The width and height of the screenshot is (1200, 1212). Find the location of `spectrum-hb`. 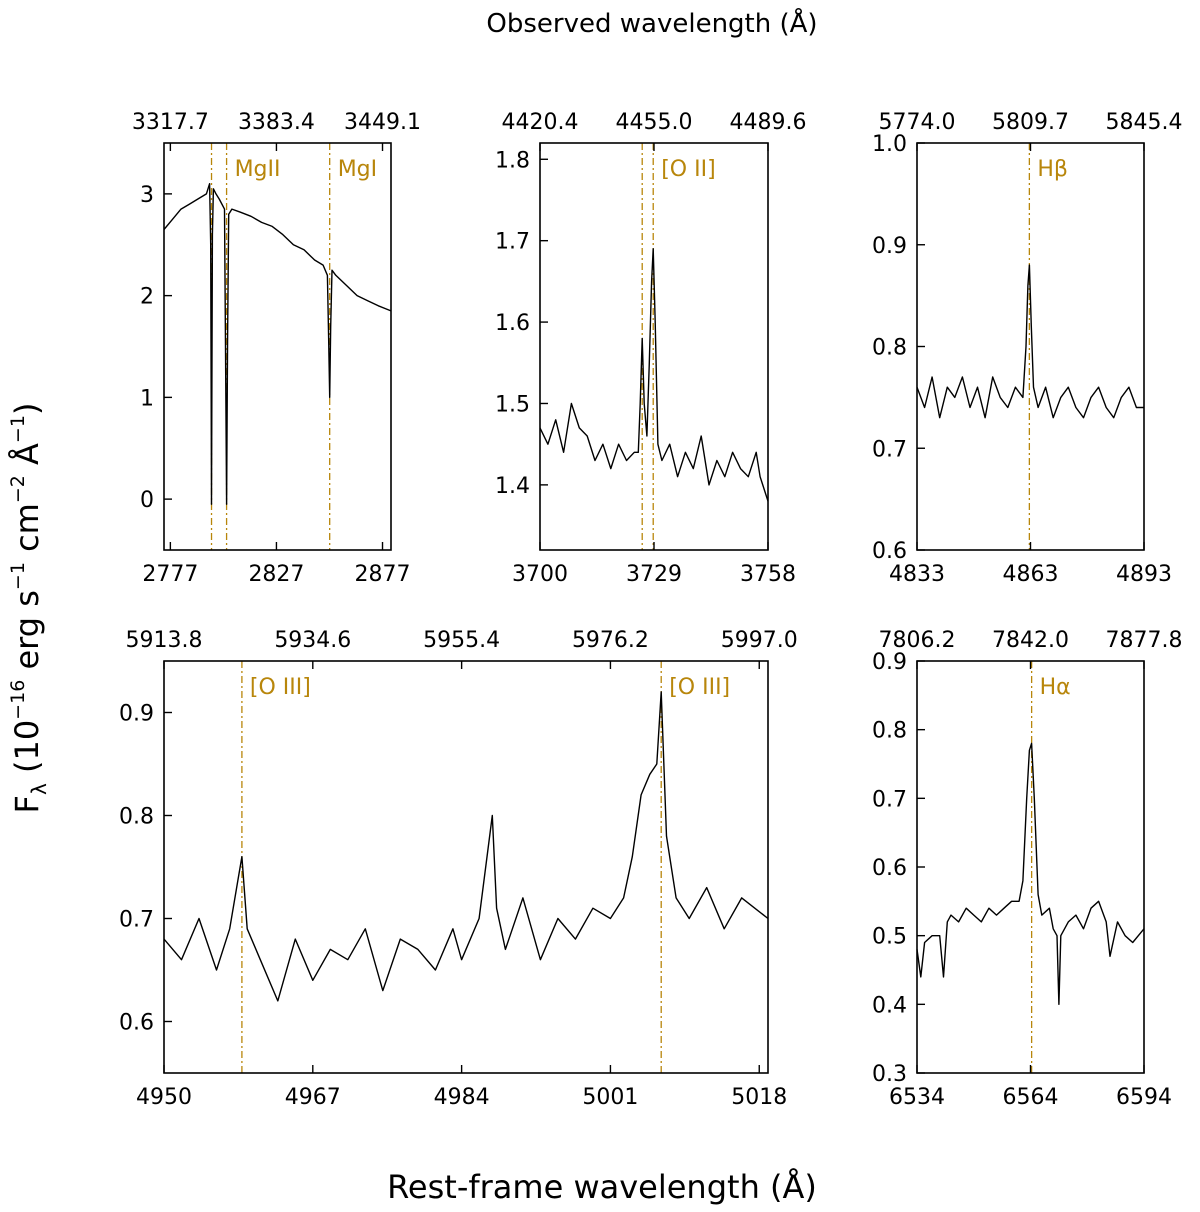

spectrum-hb is located at coordinates (1030, 341).